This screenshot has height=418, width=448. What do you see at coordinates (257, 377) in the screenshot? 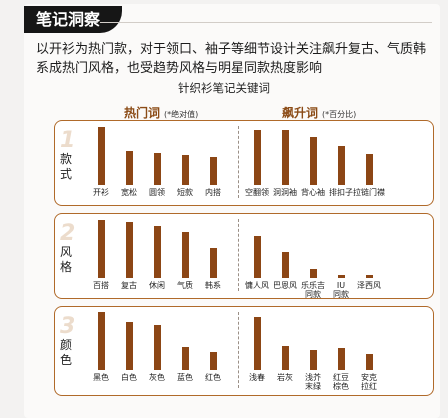
I see `tick-label-3-rising-1: 浅春` at bounding box center [257, 377].